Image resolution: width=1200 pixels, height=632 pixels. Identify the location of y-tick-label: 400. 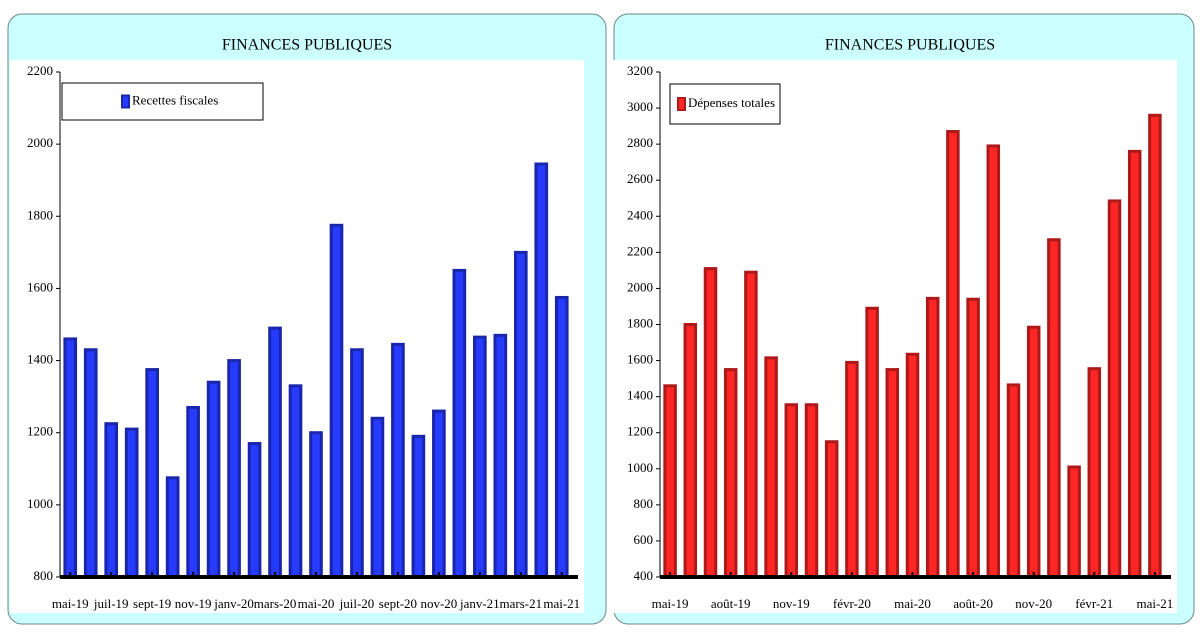
(644, 575).